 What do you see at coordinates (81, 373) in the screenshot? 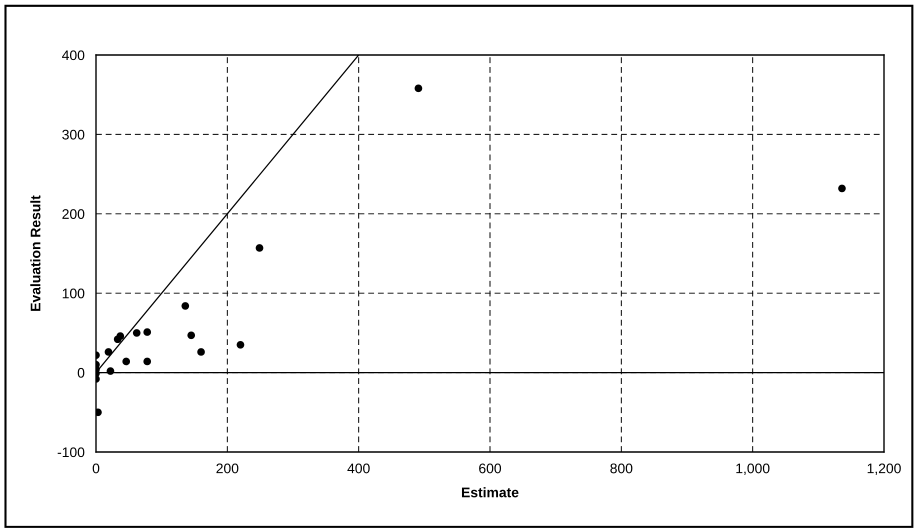
I see `y-tick-label: 0` at bounding box center [81, 373].